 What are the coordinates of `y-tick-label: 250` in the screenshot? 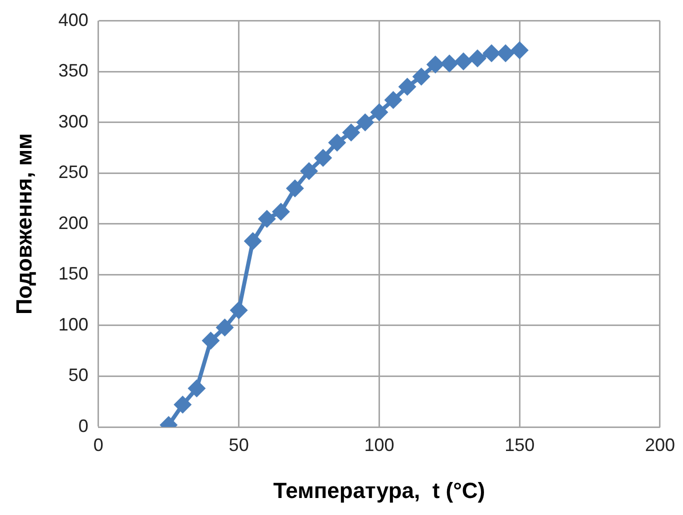 It's located at (73, 172).